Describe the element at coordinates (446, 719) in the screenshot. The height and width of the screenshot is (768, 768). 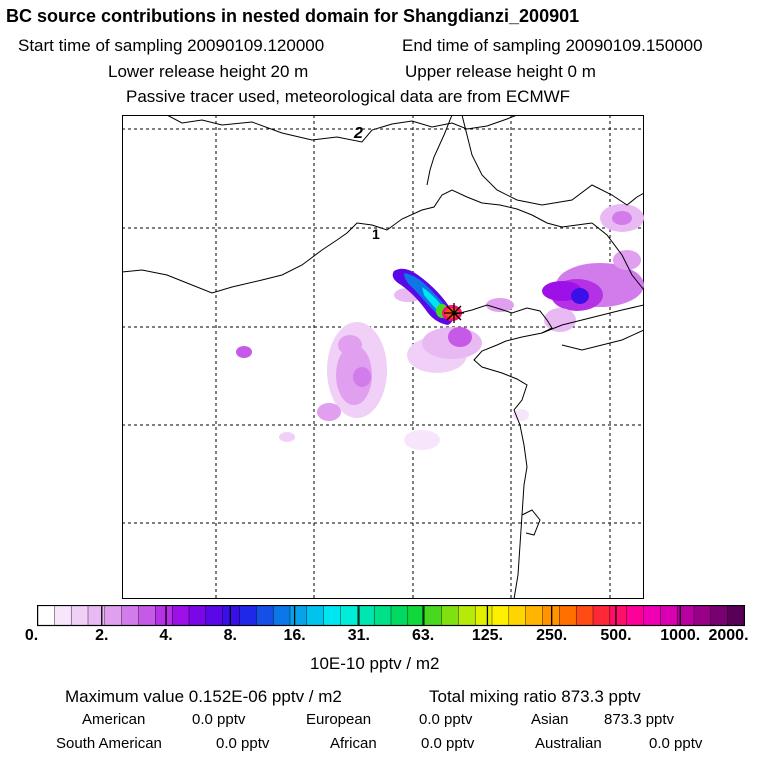
I see `region-value-european: 0.0 pptv` at that location.